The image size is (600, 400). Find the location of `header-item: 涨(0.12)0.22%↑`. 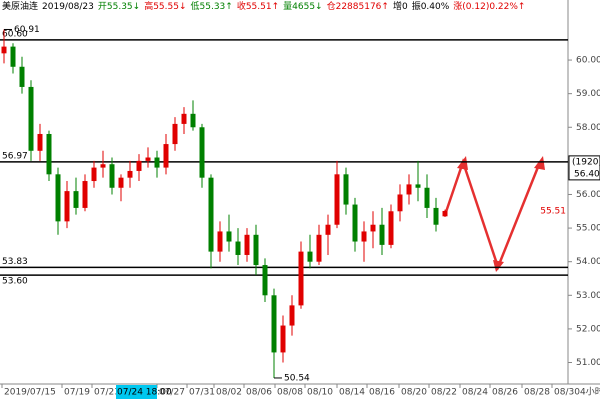

header-item: 涨(0.12)0.22%↑ is located at coordinates (489, 6).